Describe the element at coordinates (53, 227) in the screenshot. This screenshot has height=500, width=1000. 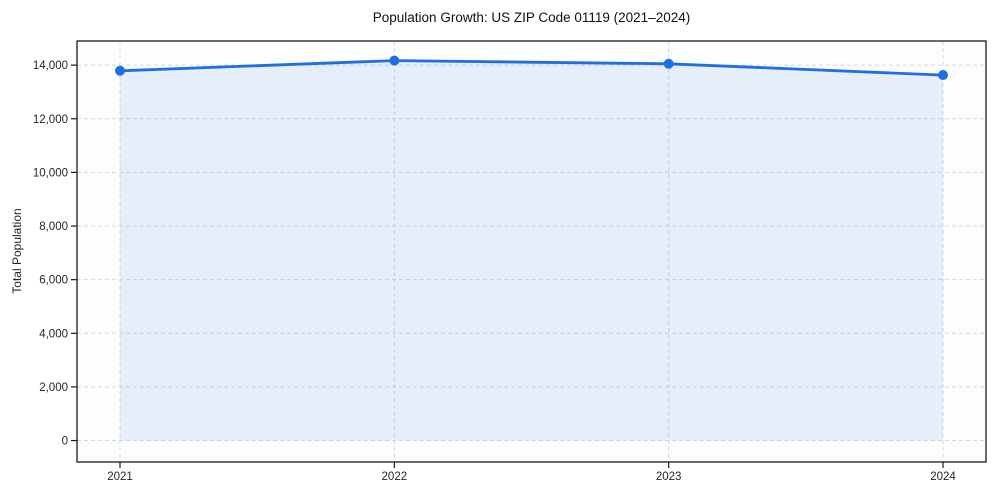
I see `y-tick-label: 8,000` at that location.